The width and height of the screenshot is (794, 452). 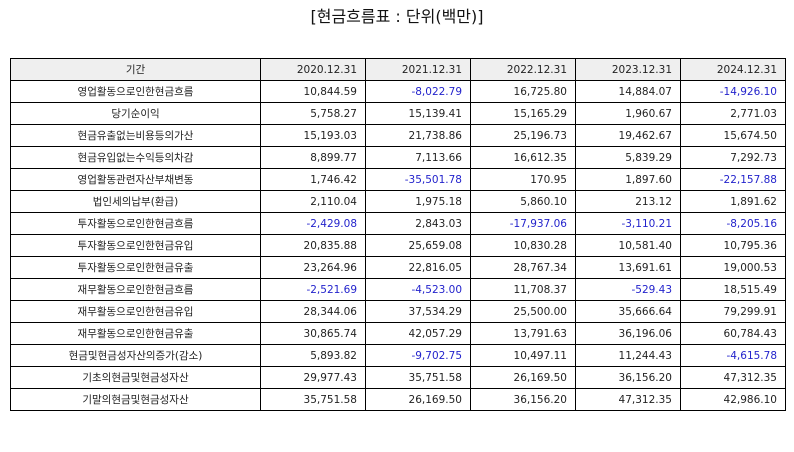 What do you see at coordinates (628, 201) in the screenshot?
I see `table-cell-value: 213.12` at bounding box center [628, 201].